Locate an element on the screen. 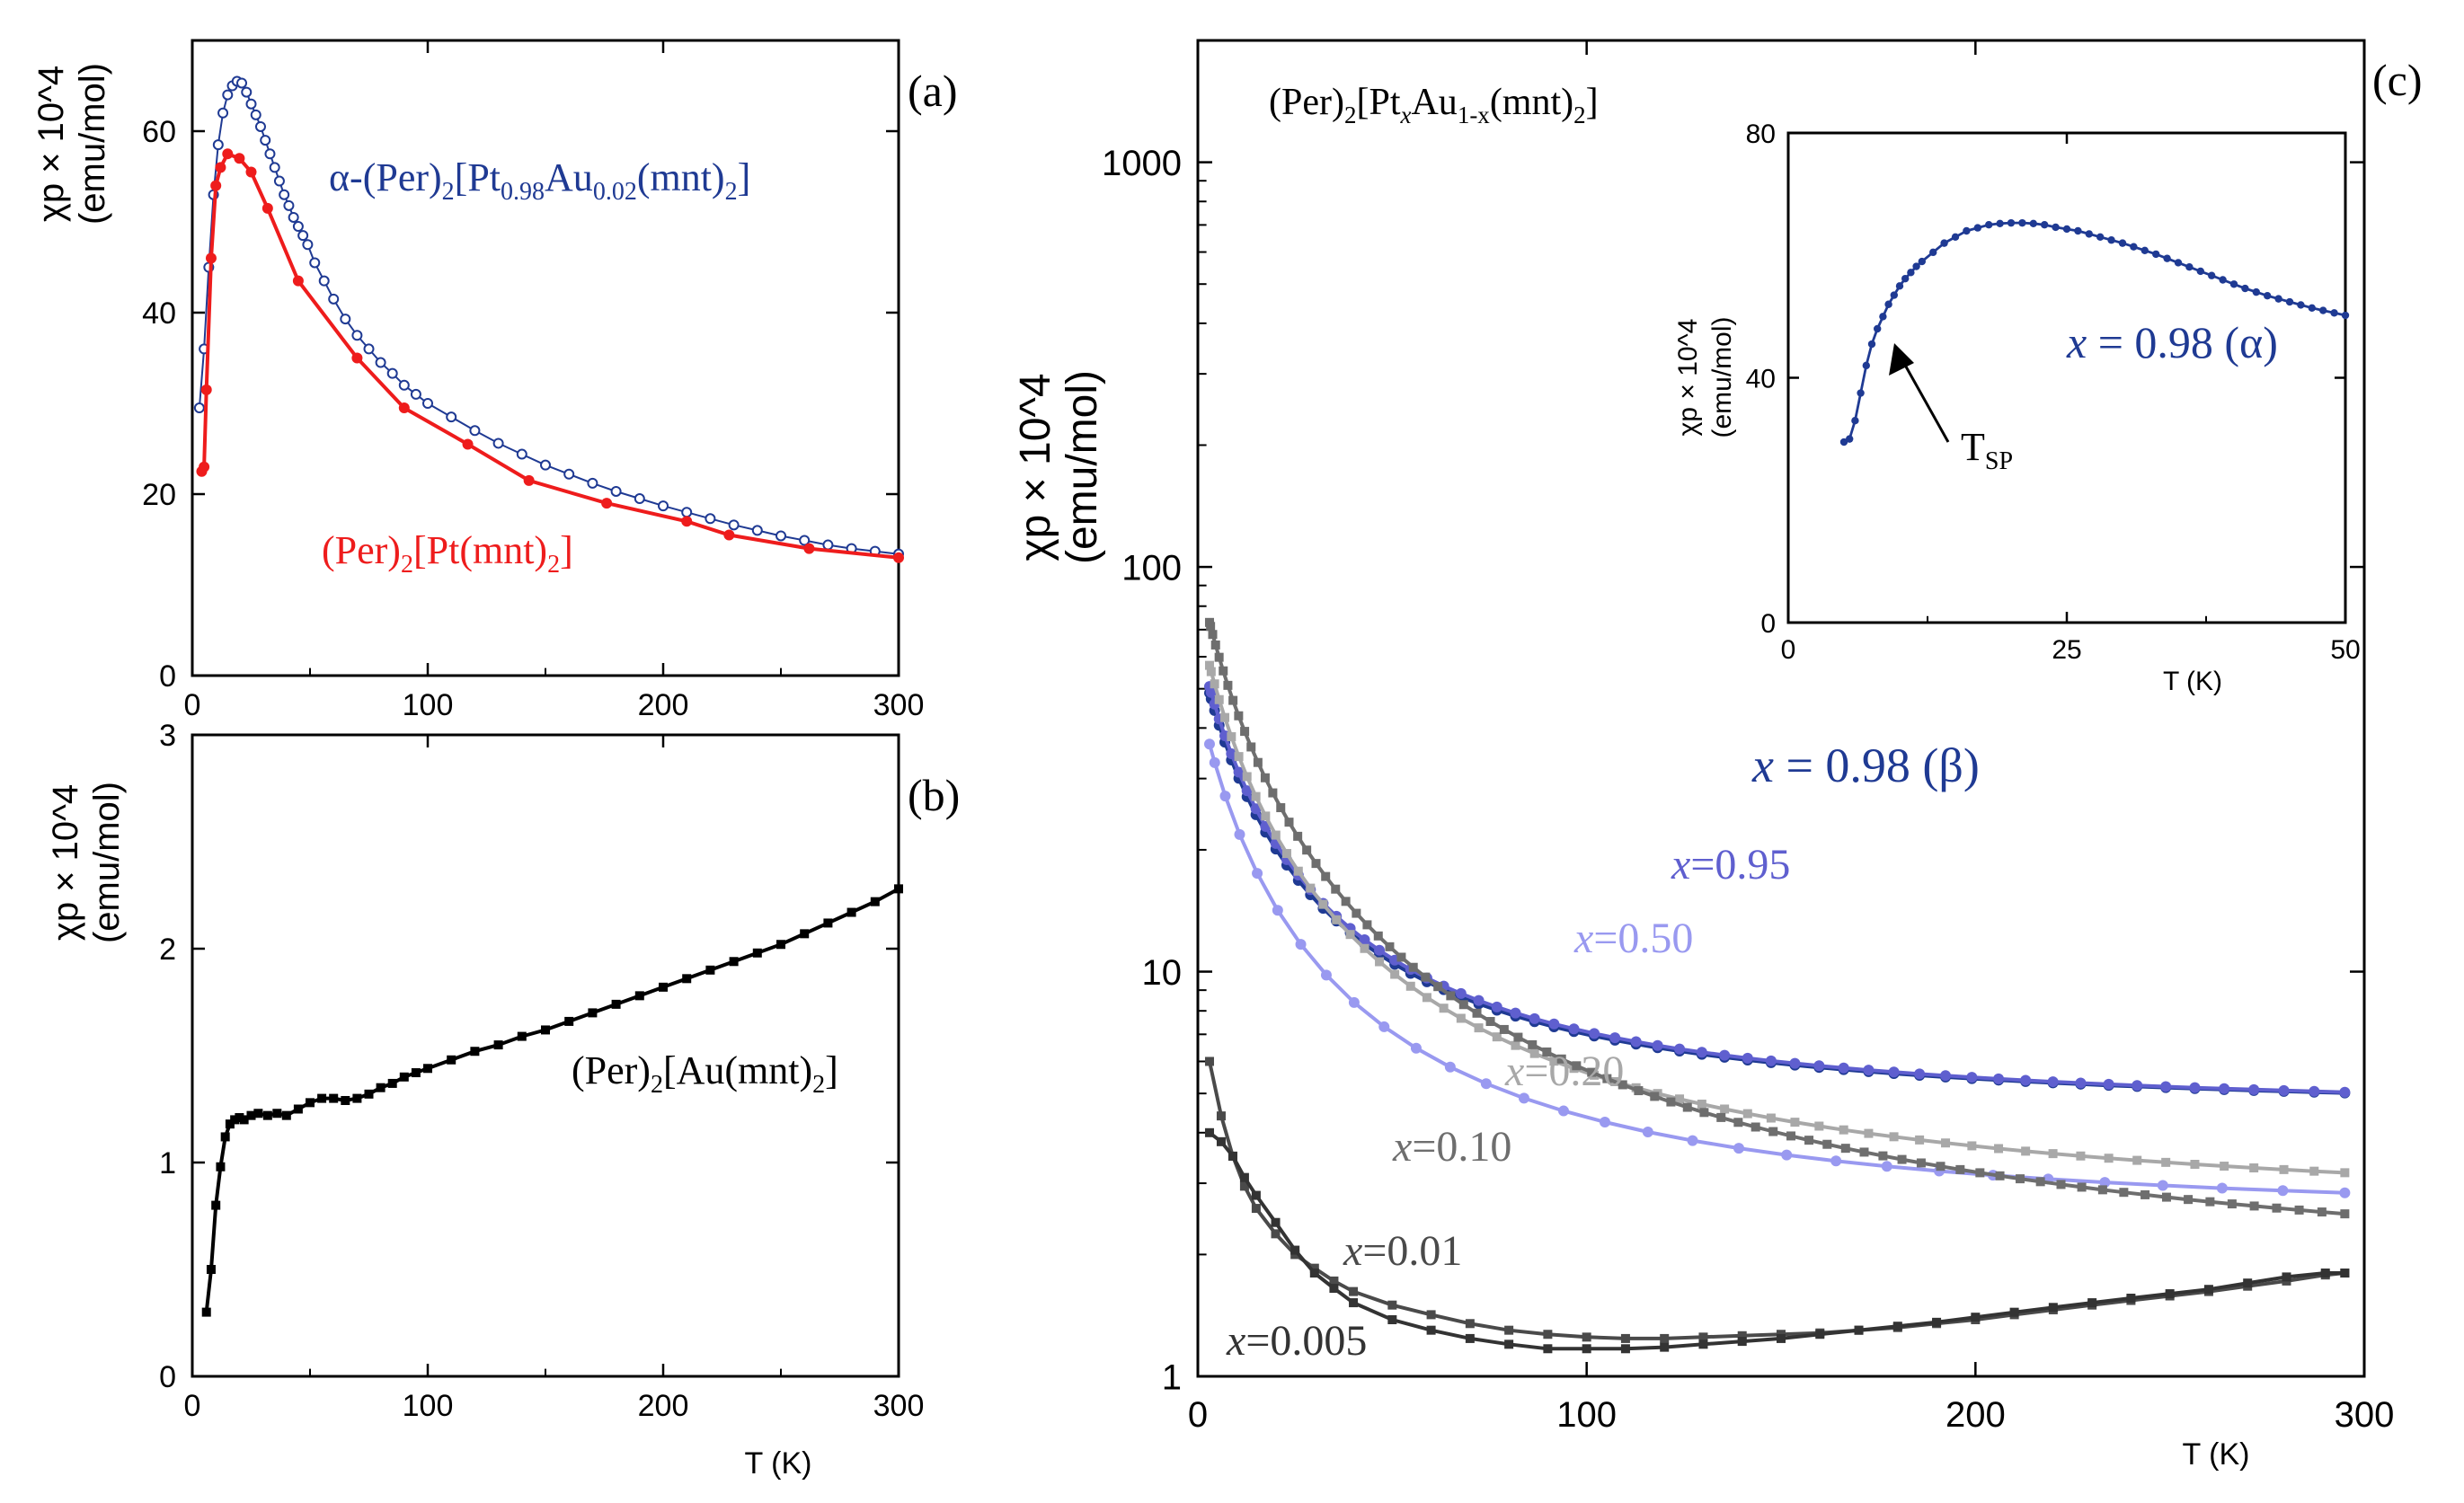  panel-c-series-label: x=0.005 is located at coordinates (1296, 1341).